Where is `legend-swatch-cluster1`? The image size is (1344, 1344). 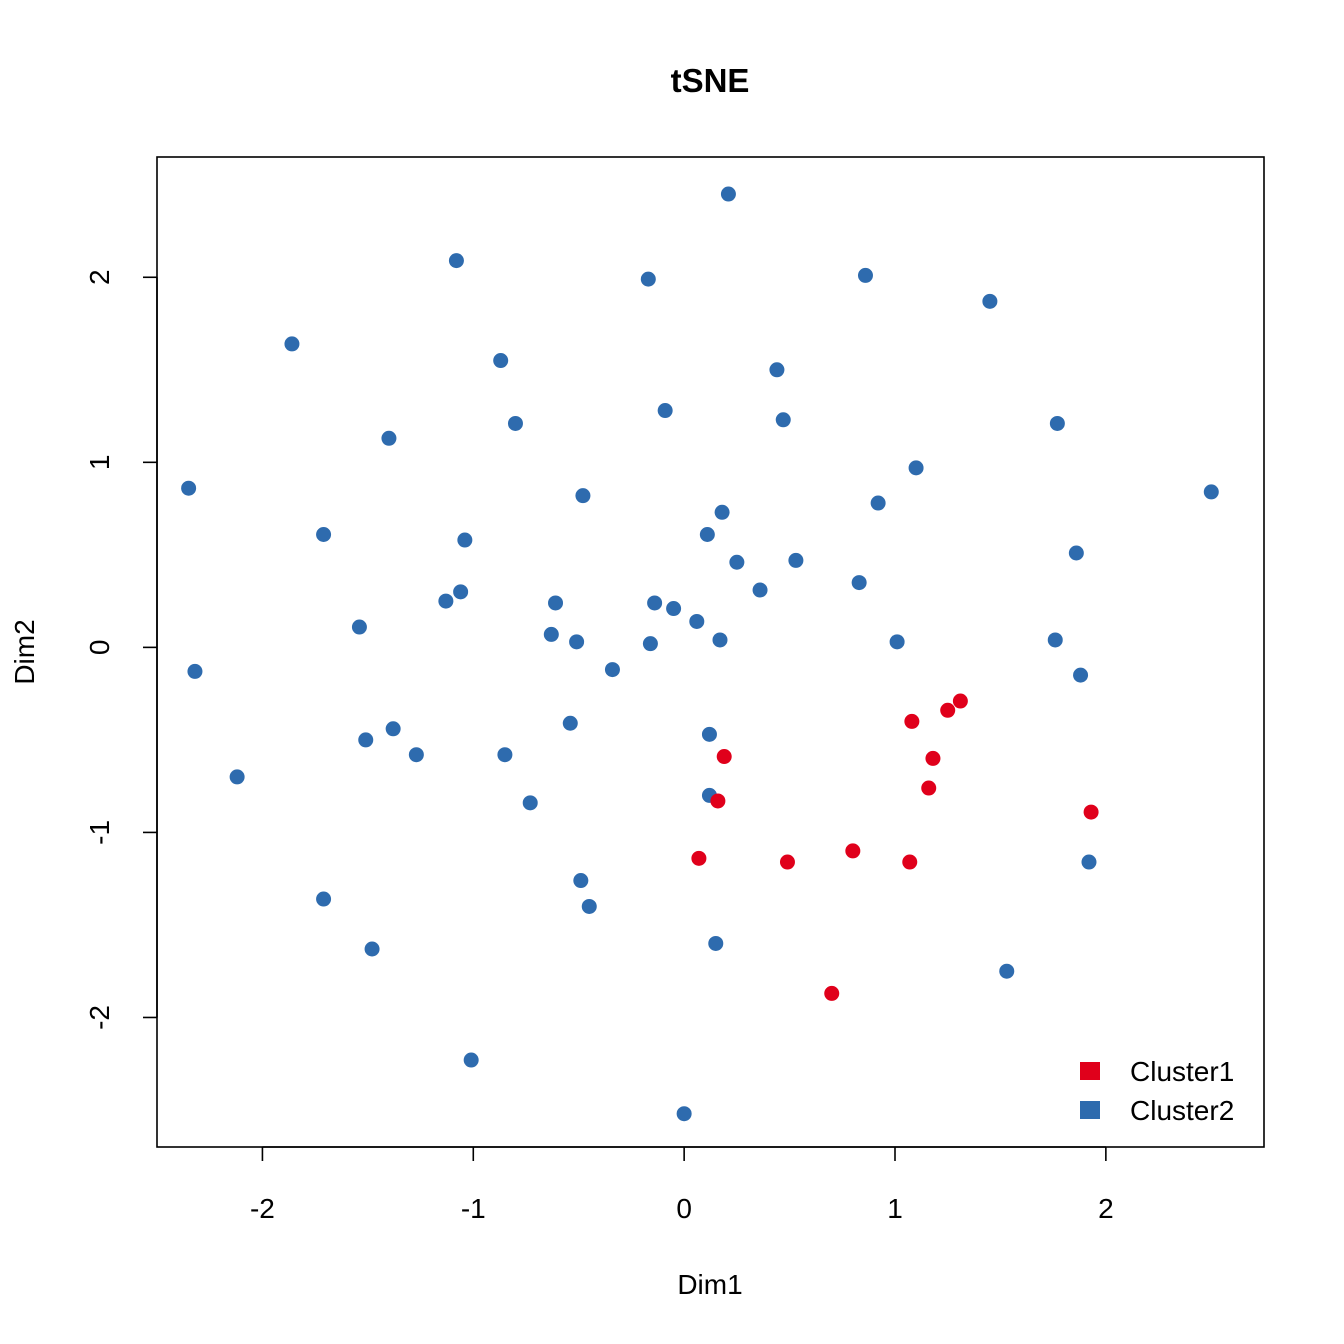 legend-swatch-cluster1 is located at coordinates (1090, 1071).